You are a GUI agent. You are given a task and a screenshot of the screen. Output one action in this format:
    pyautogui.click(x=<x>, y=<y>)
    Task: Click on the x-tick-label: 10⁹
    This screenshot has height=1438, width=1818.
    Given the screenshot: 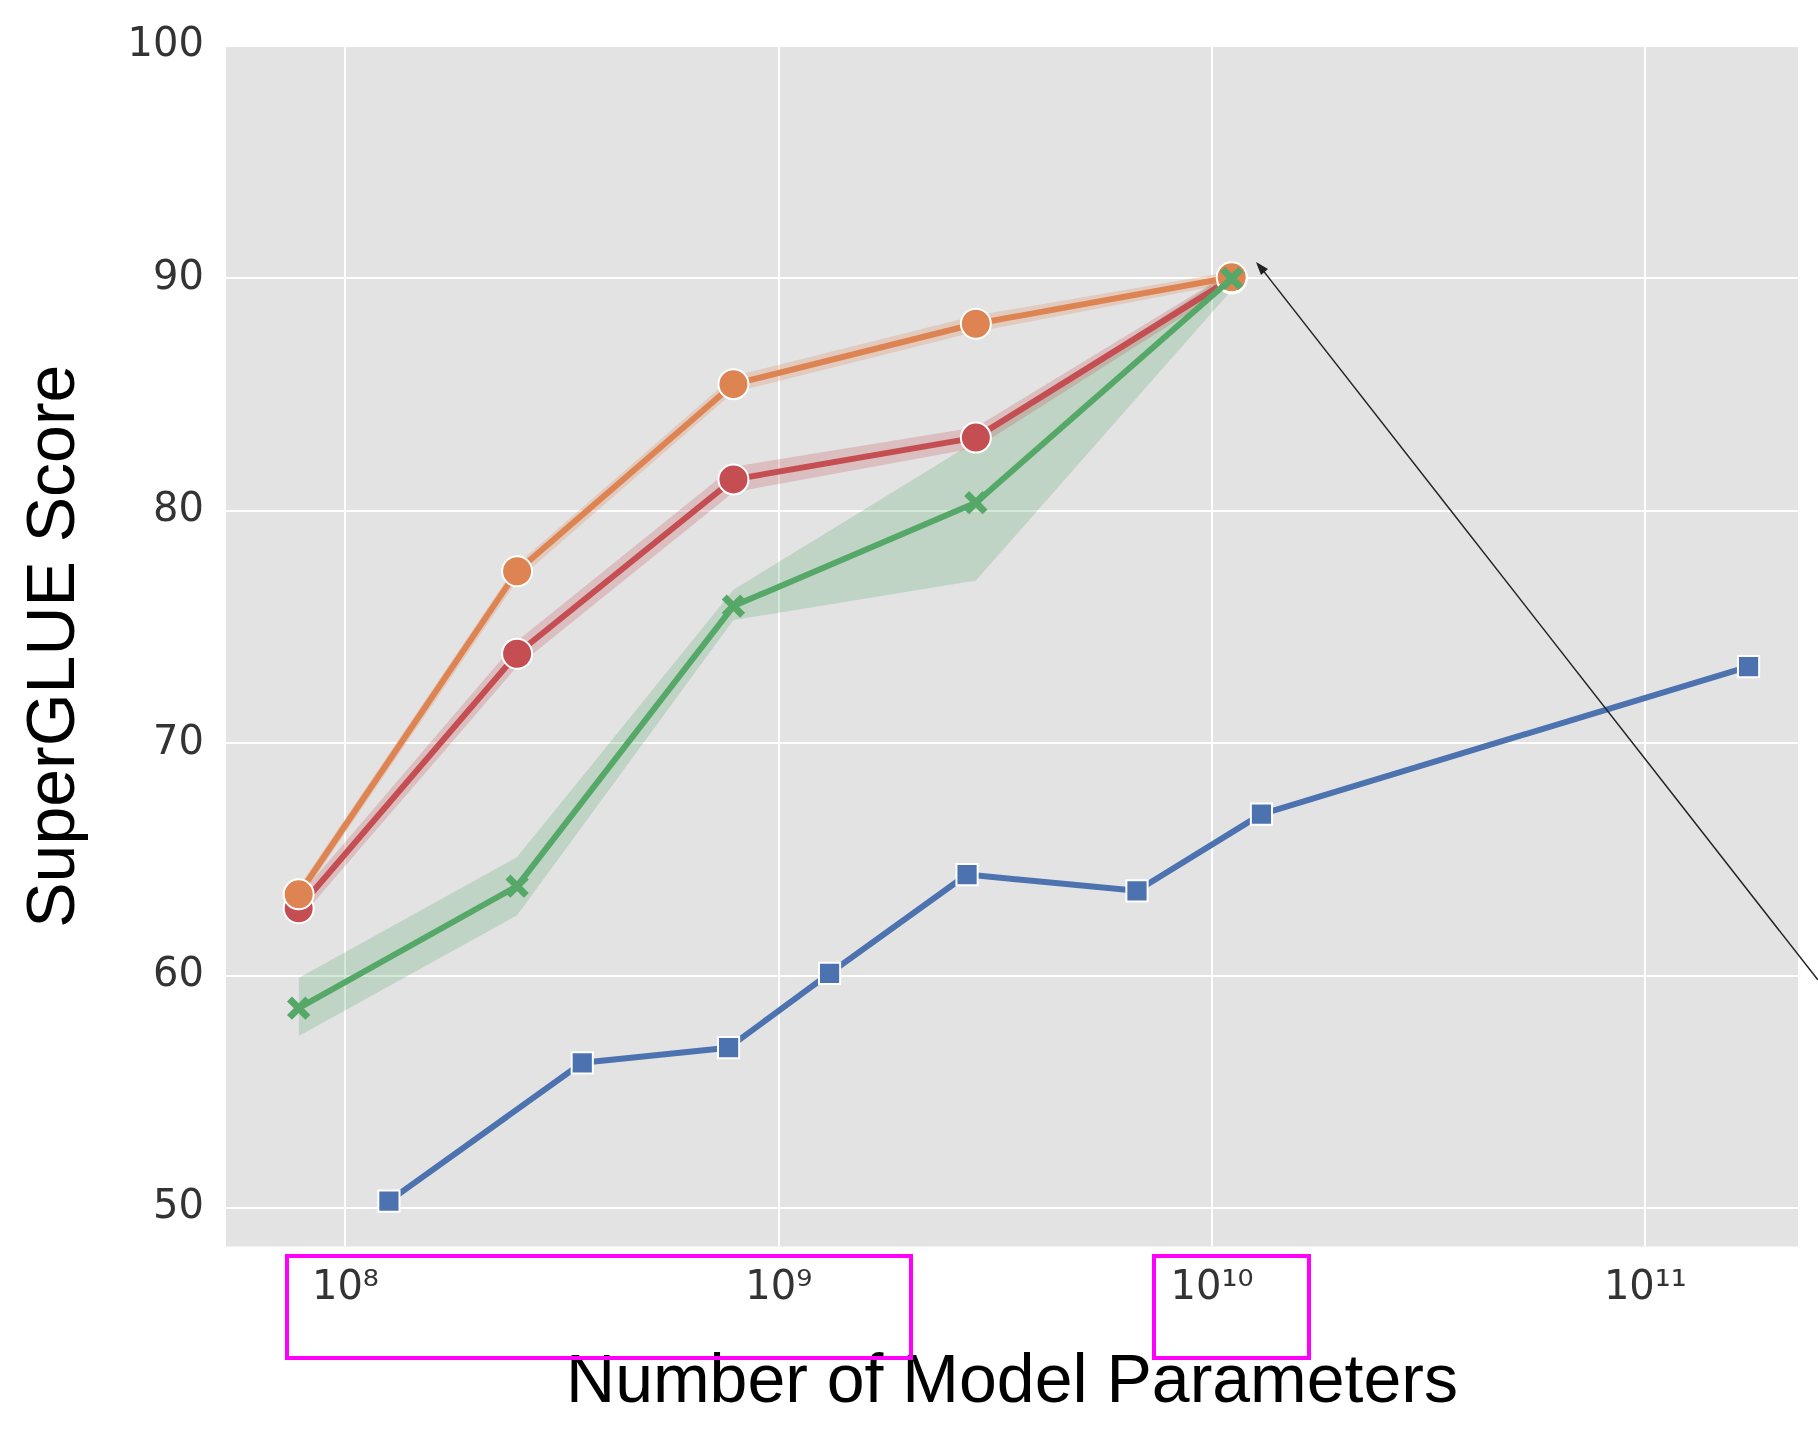 What is the action you would take?
    pyautogui.click(x=779, y=1284)
    